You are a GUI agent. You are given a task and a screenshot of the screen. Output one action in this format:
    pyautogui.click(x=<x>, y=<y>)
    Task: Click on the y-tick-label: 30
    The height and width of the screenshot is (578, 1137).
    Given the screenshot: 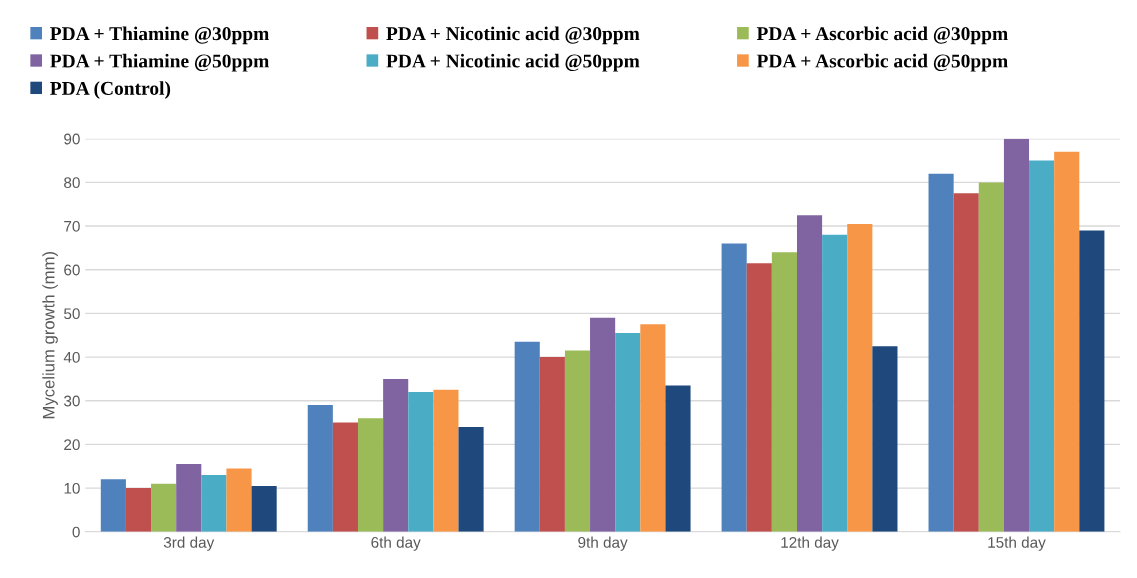 What is the action you would take?
    pyautogui.click(x=72, y=401)
    